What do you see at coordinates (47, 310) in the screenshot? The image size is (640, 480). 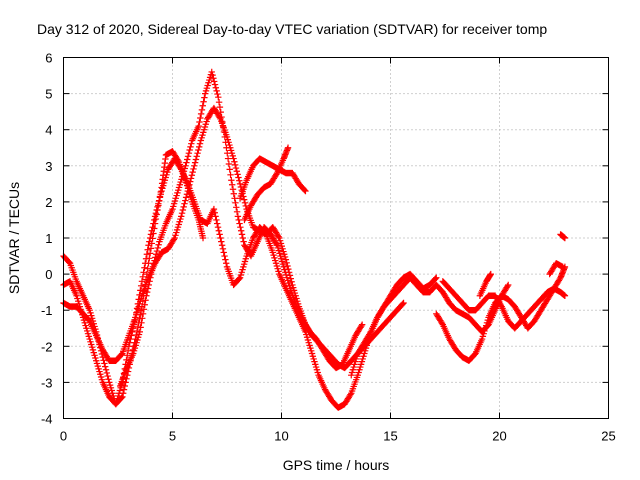 I see `y-tick-label: -1` at bounding box center [47, 310].